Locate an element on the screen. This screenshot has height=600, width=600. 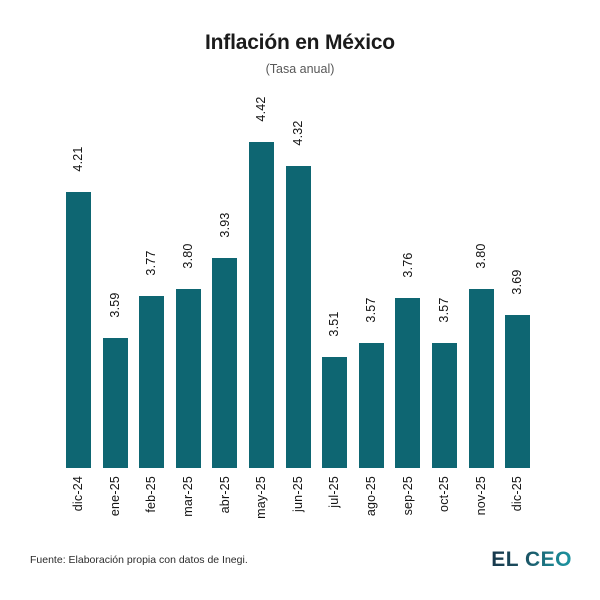
bar-column: 3.51 is located at coordinates (334, 284).